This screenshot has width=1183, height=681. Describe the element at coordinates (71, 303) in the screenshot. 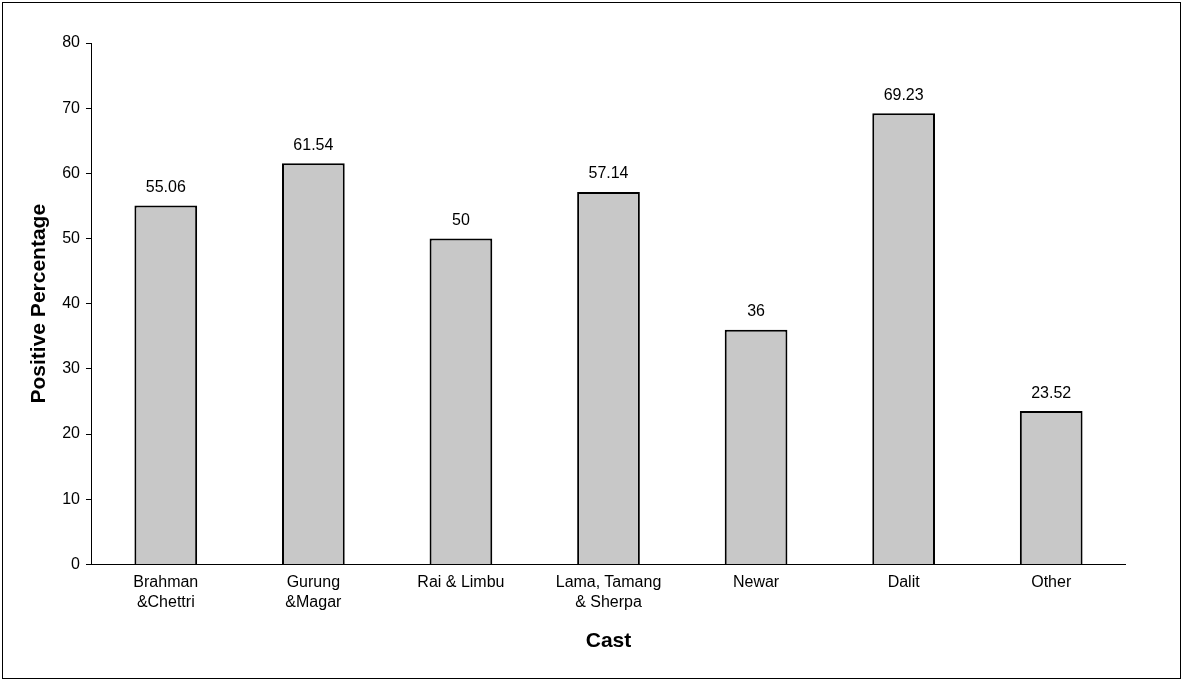

I see `y-tick-label: 40` at that location.